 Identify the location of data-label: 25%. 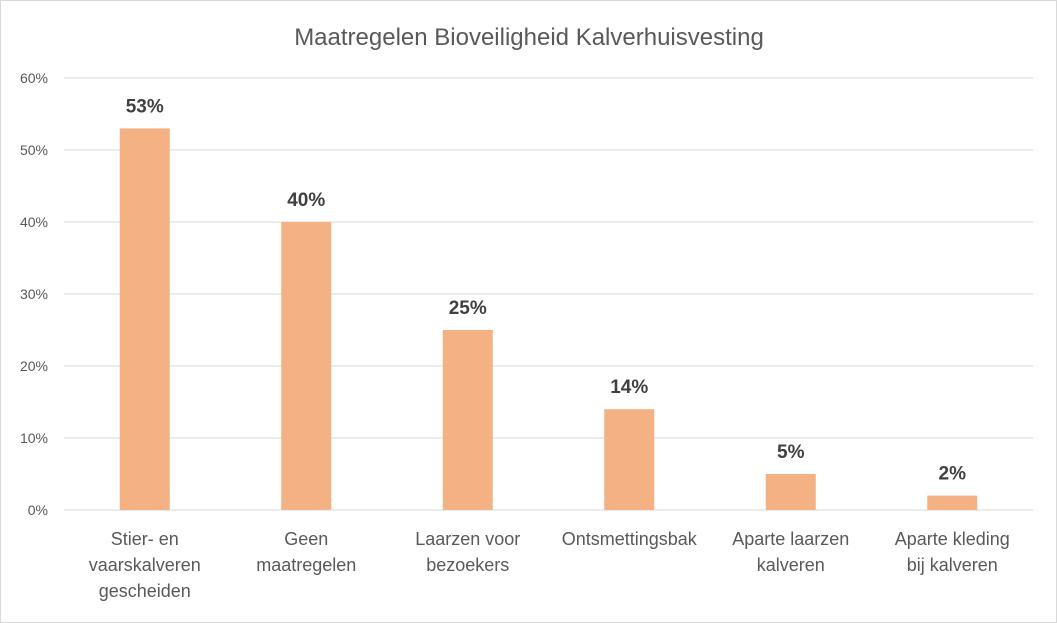
(468, 308).